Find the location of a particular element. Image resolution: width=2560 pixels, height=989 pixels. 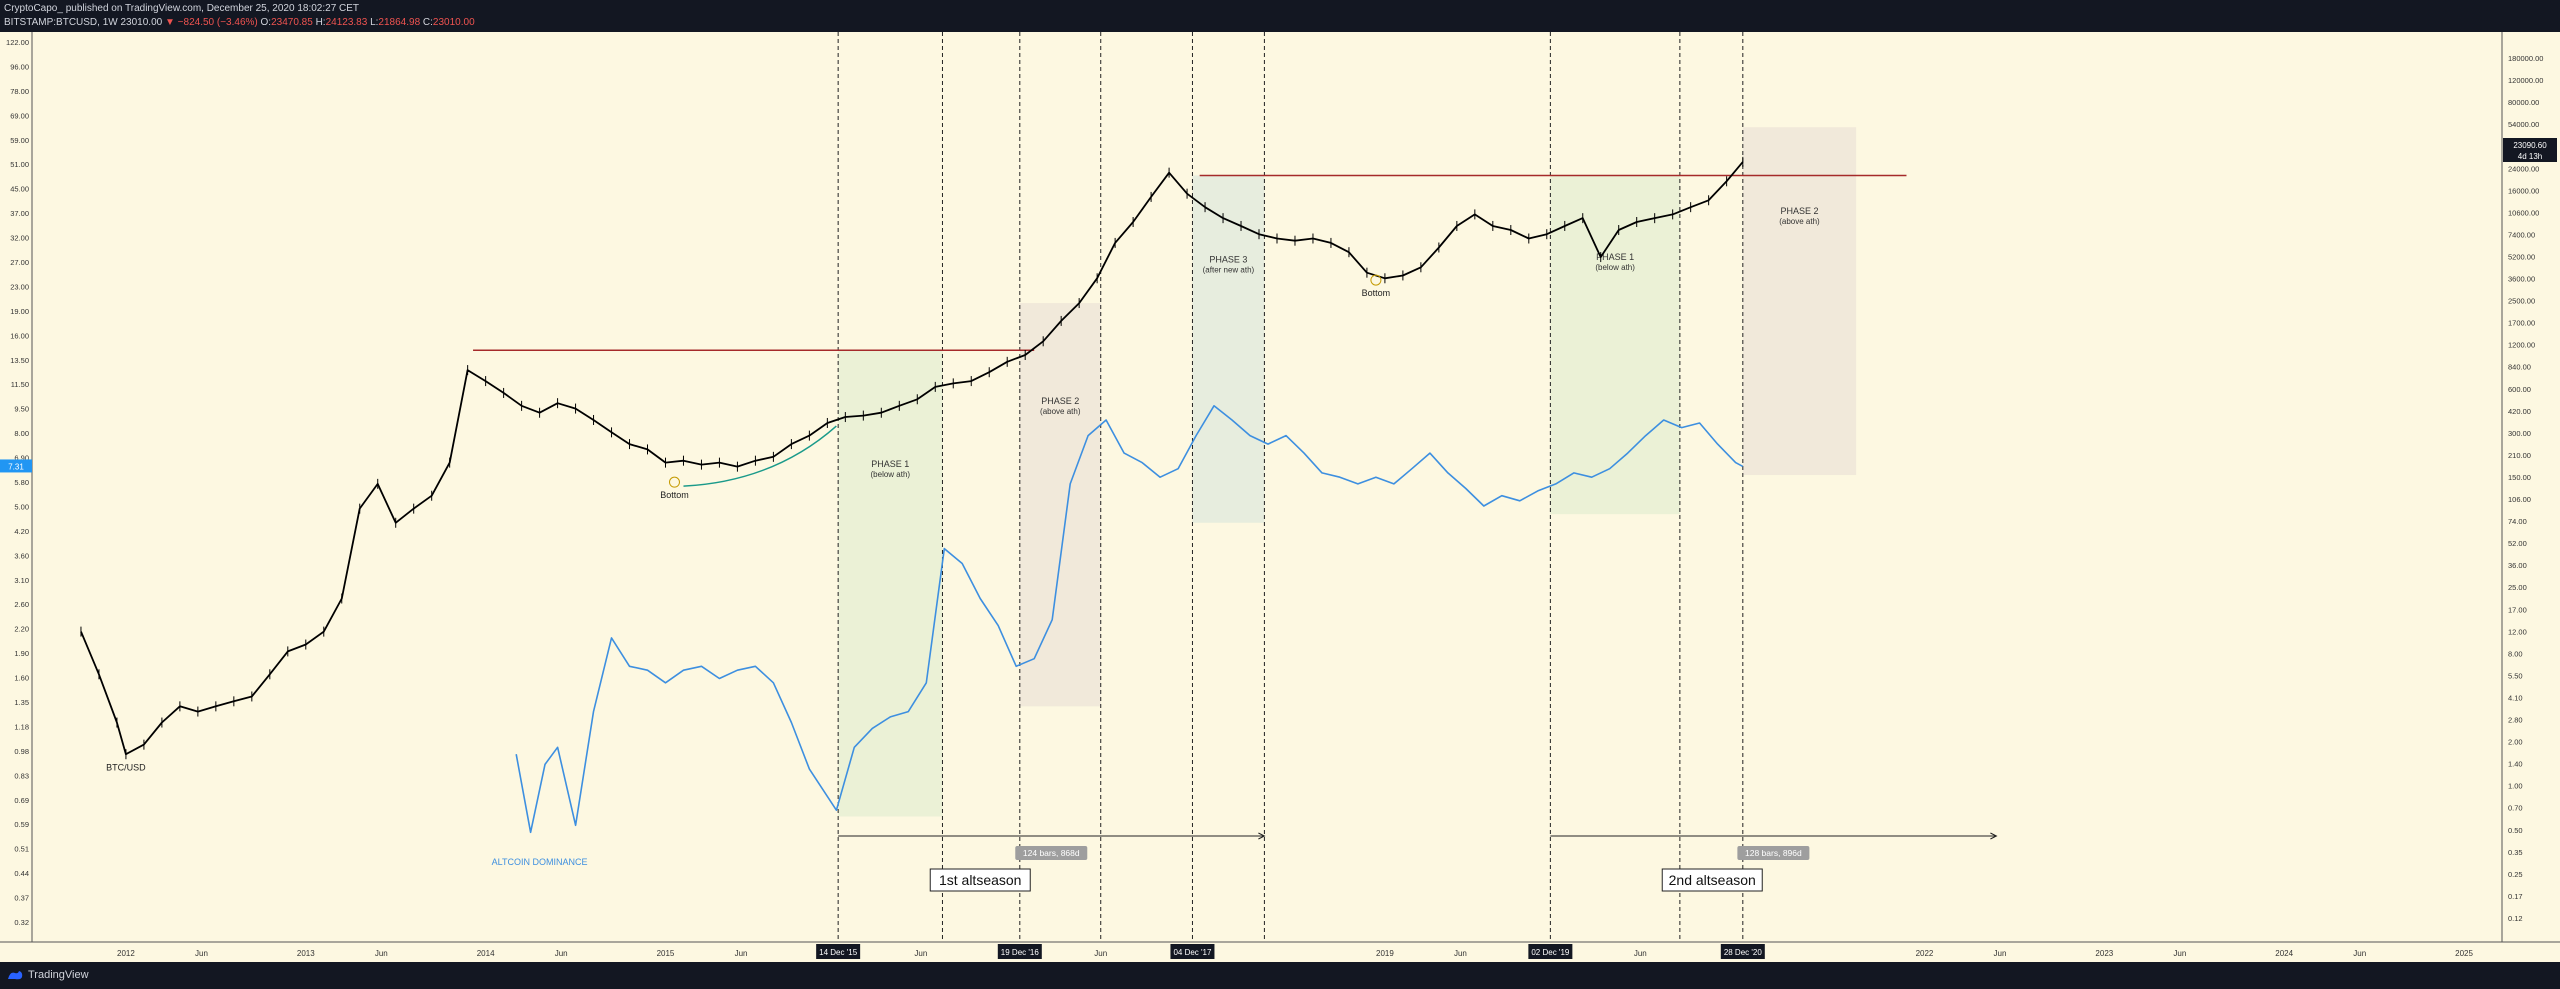

left-axis-tick: 2.20 is located at coordinates (21, 629).